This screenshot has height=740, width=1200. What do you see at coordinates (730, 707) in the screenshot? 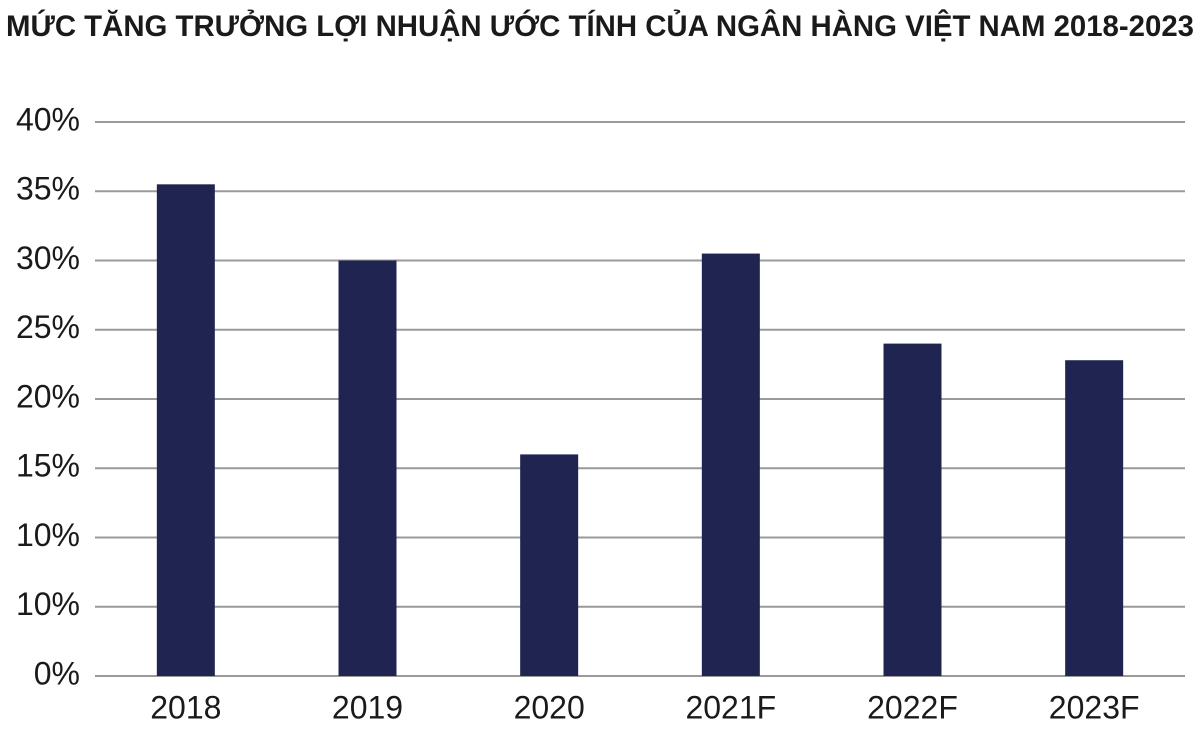
I see `x-tick-label: 2021F` at bounding box center [730, 707].